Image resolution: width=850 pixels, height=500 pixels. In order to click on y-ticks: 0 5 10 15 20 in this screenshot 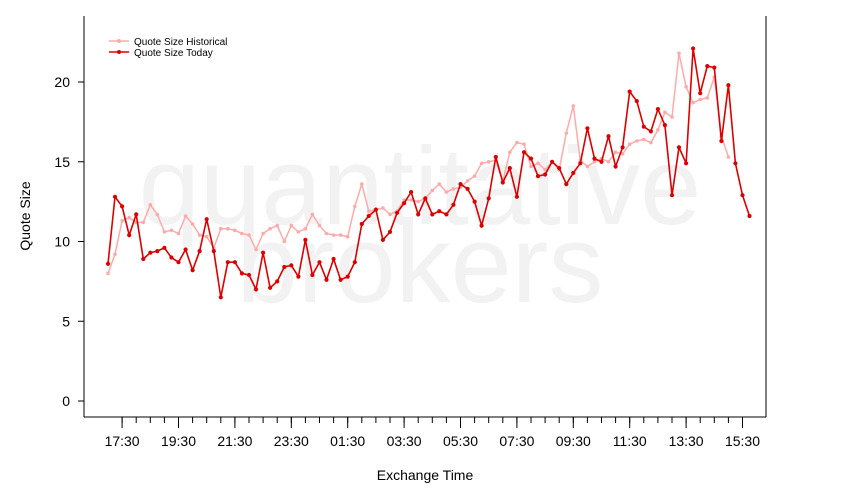, I will do `click(69, 241)`.